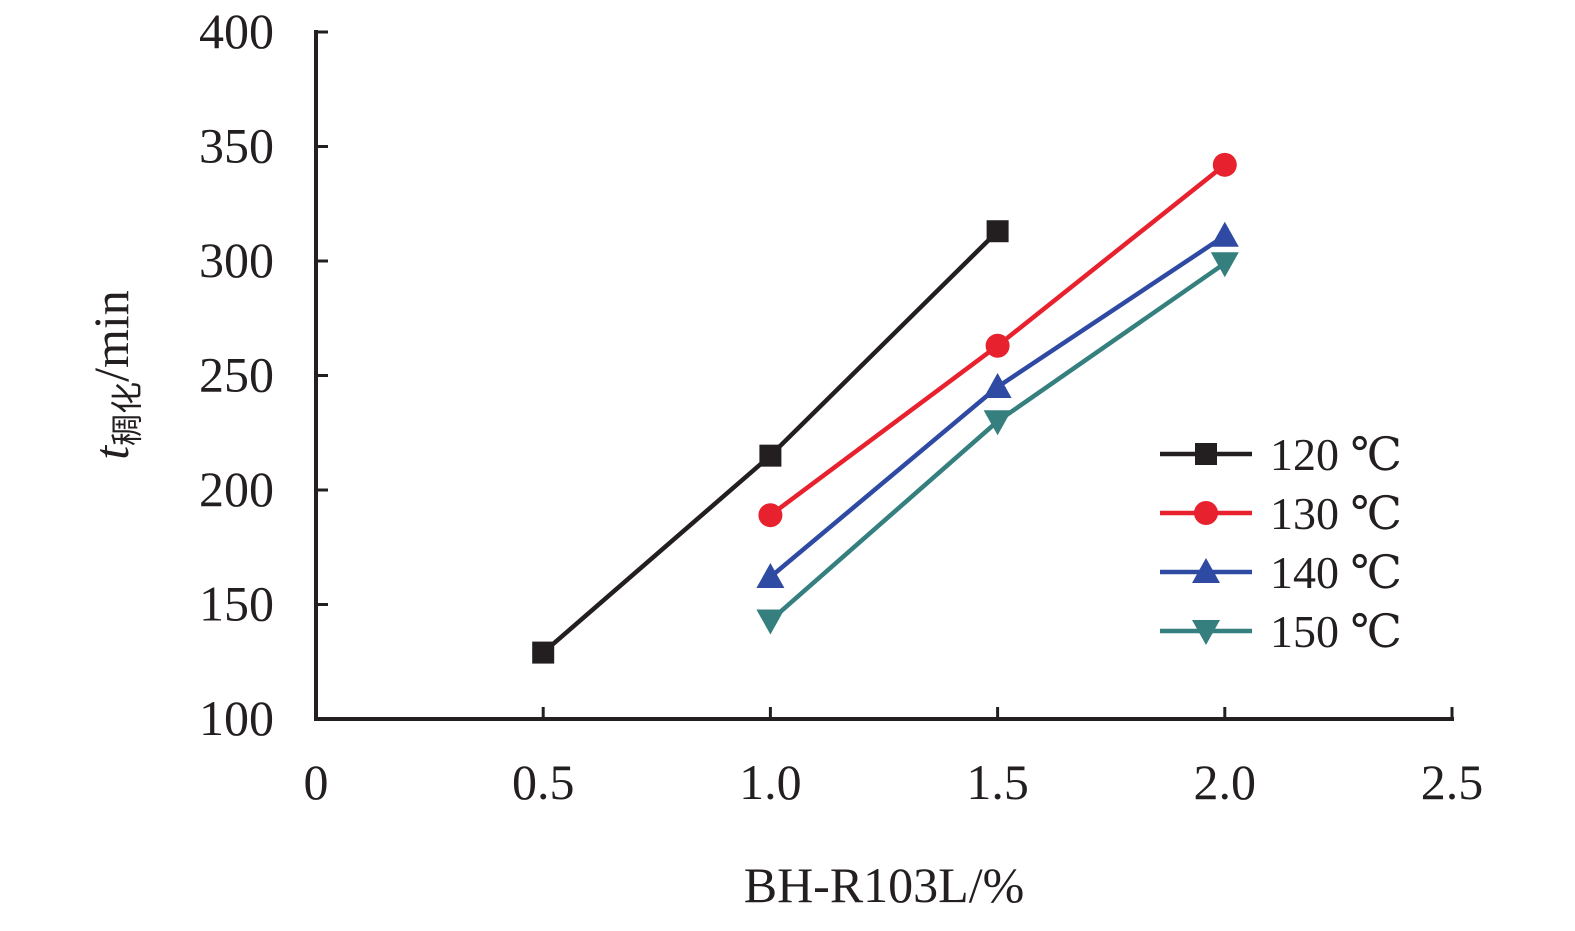  I want to click on x-tick-label: 2.5, so click(1452, 782).